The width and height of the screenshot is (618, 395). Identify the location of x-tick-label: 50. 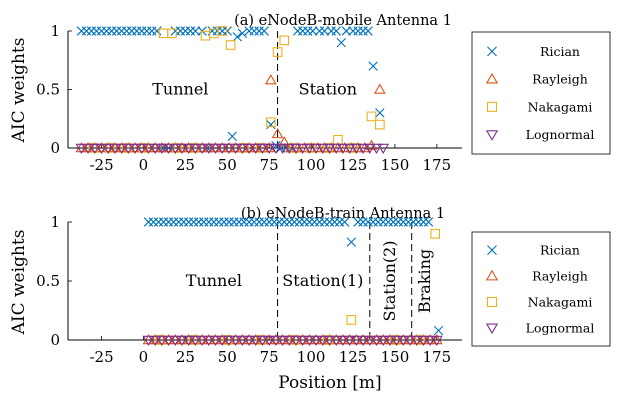
(227, 357).